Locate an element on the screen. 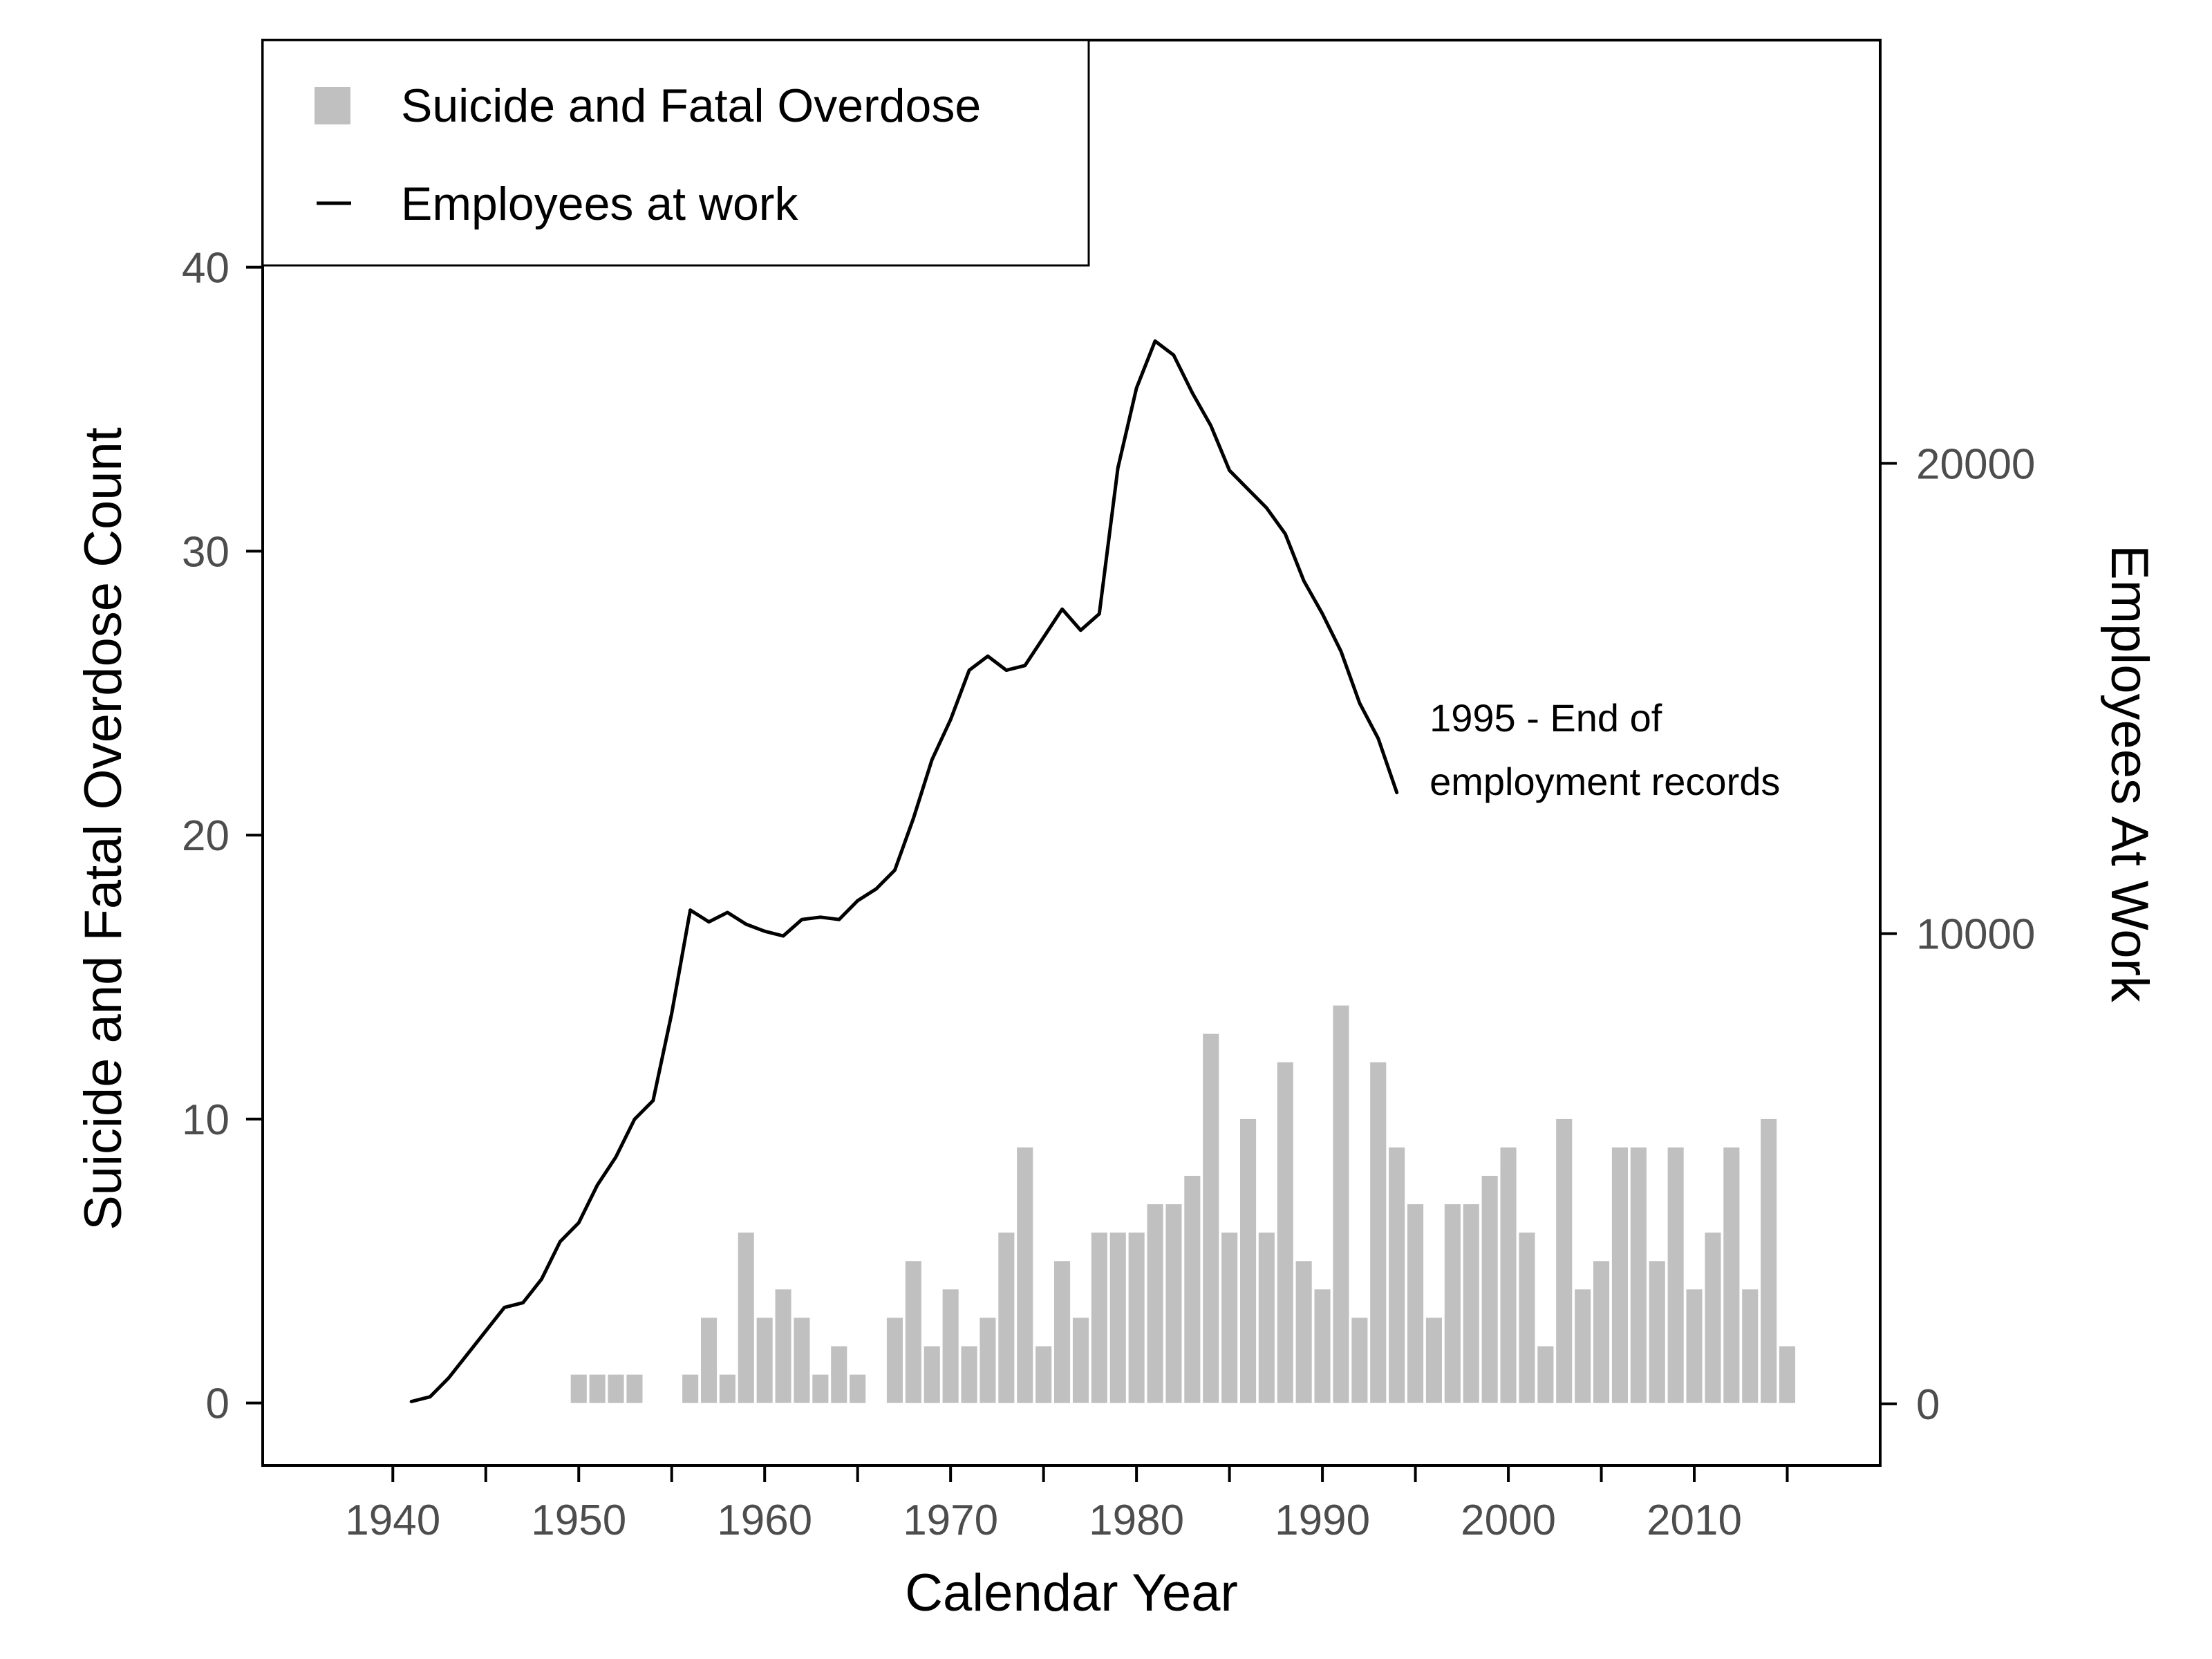 The height and width of the screenshot is (1659, 2212). bar-1980 is located at coordinates (1136, 1317).